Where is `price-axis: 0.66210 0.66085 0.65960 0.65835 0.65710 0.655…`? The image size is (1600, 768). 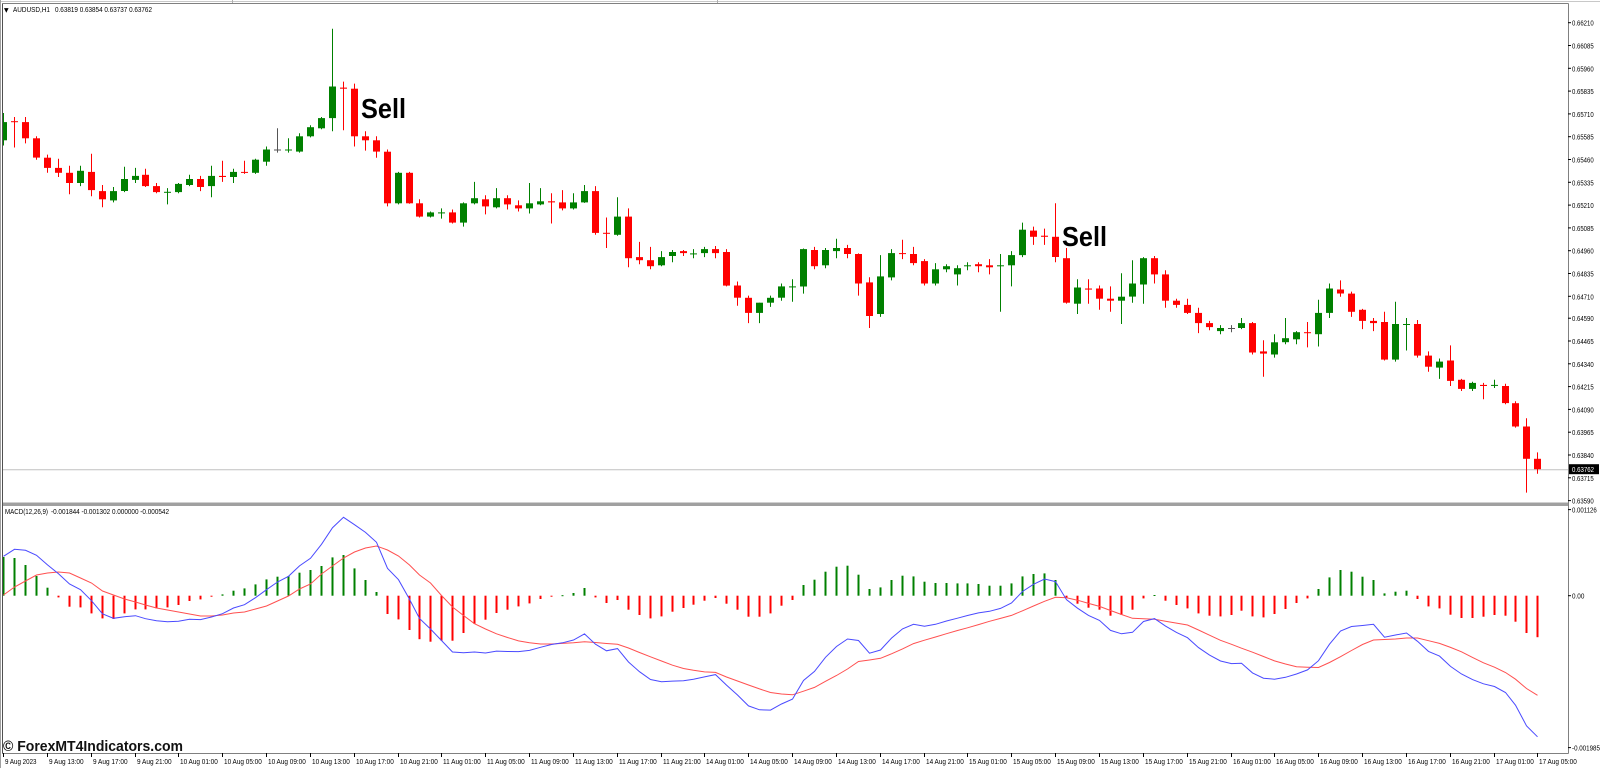
price-axis: 0.66210 0.66085 0.65960 0.65835 0.65710 0.655… is located at coordinates (1581, 262).